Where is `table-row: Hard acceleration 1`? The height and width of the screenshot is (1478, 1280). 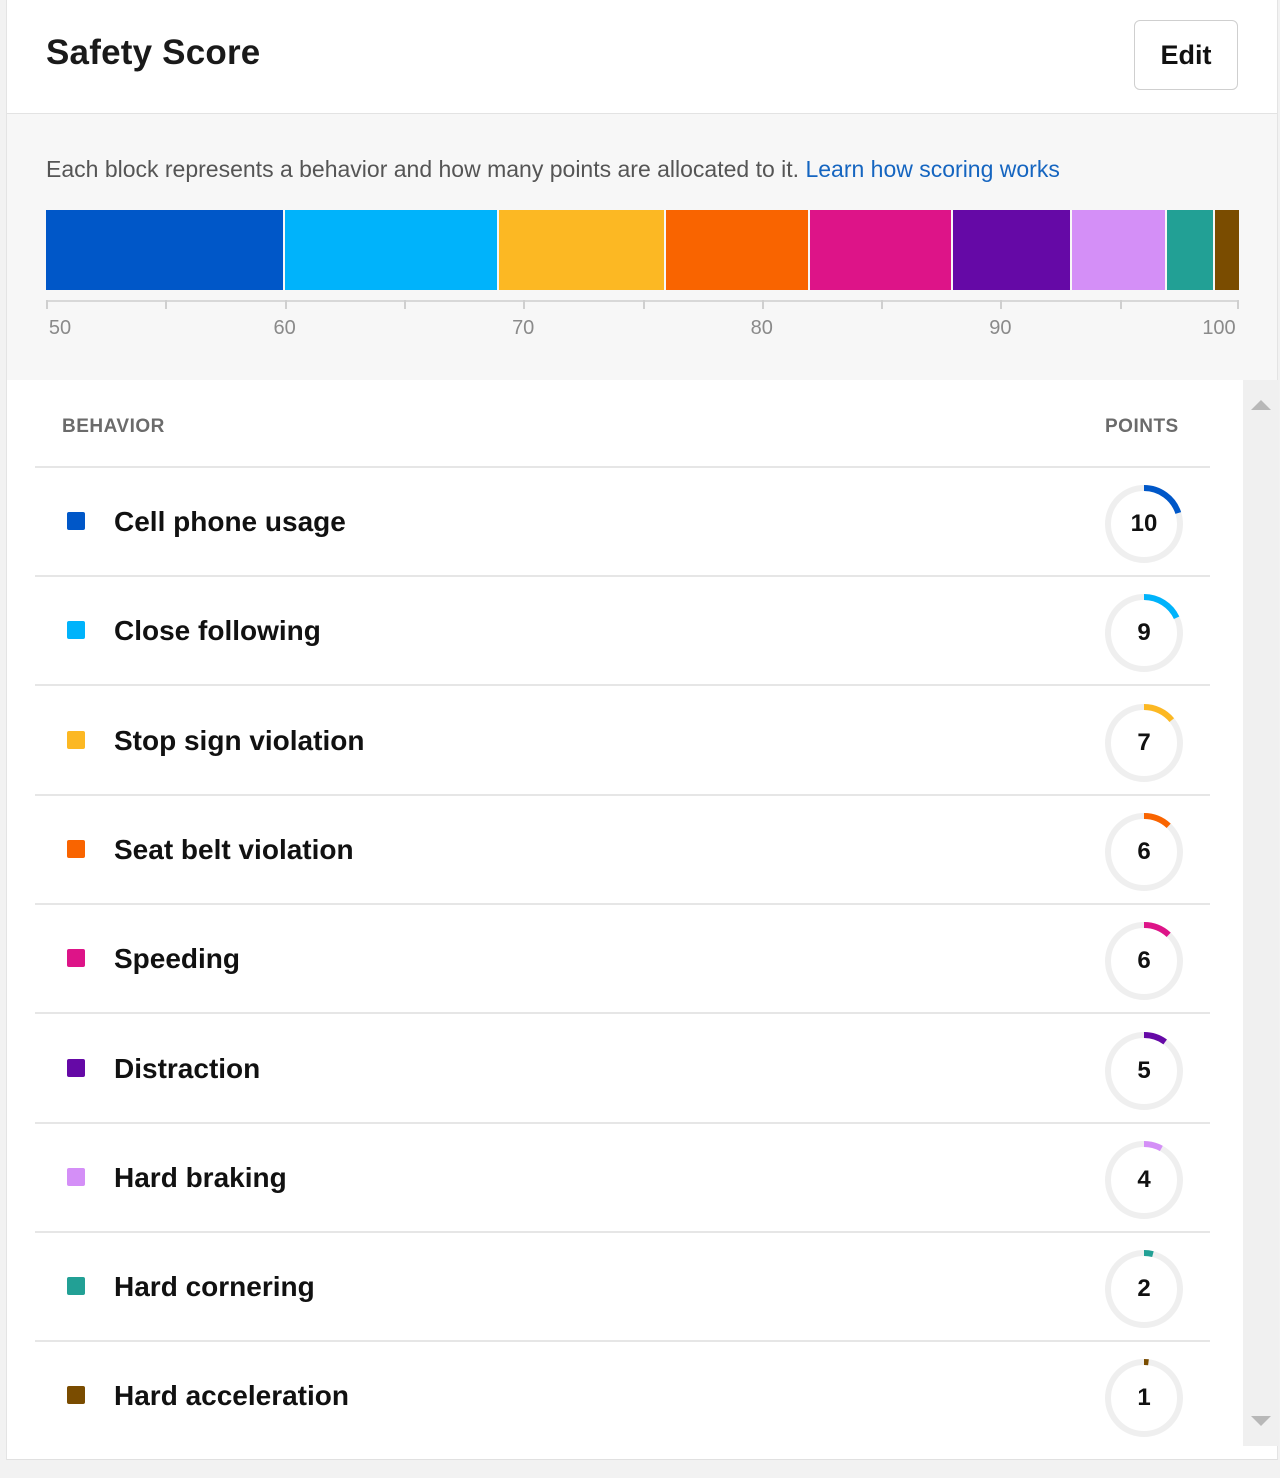
table-row: Hard acceleration 1 is located at coordinates (622, 1396).